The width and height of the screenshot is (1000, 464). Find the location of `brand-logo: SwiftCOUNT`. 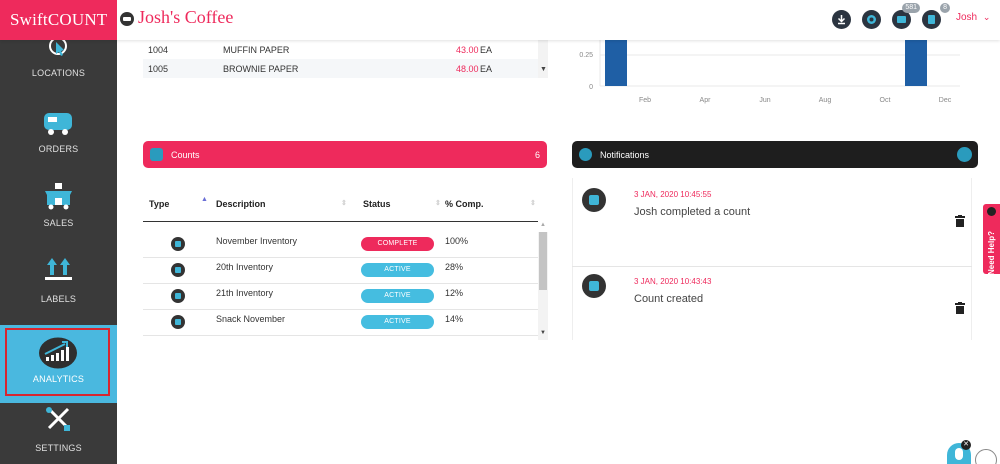

brand-logo: SwiftCOUNT is located at coordinates (58, 20).